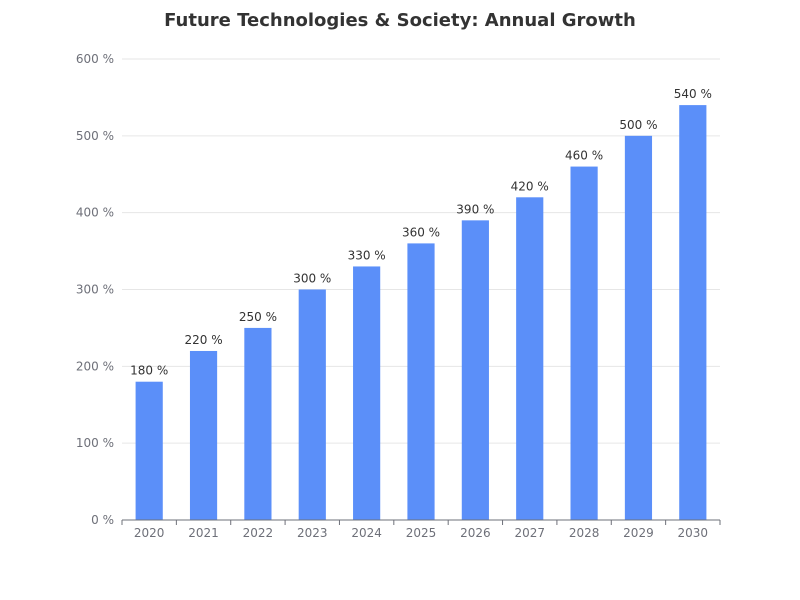 This screenshot has height=600, width=800. I want to click on x-tick-label: 2028, so click(584, 533).